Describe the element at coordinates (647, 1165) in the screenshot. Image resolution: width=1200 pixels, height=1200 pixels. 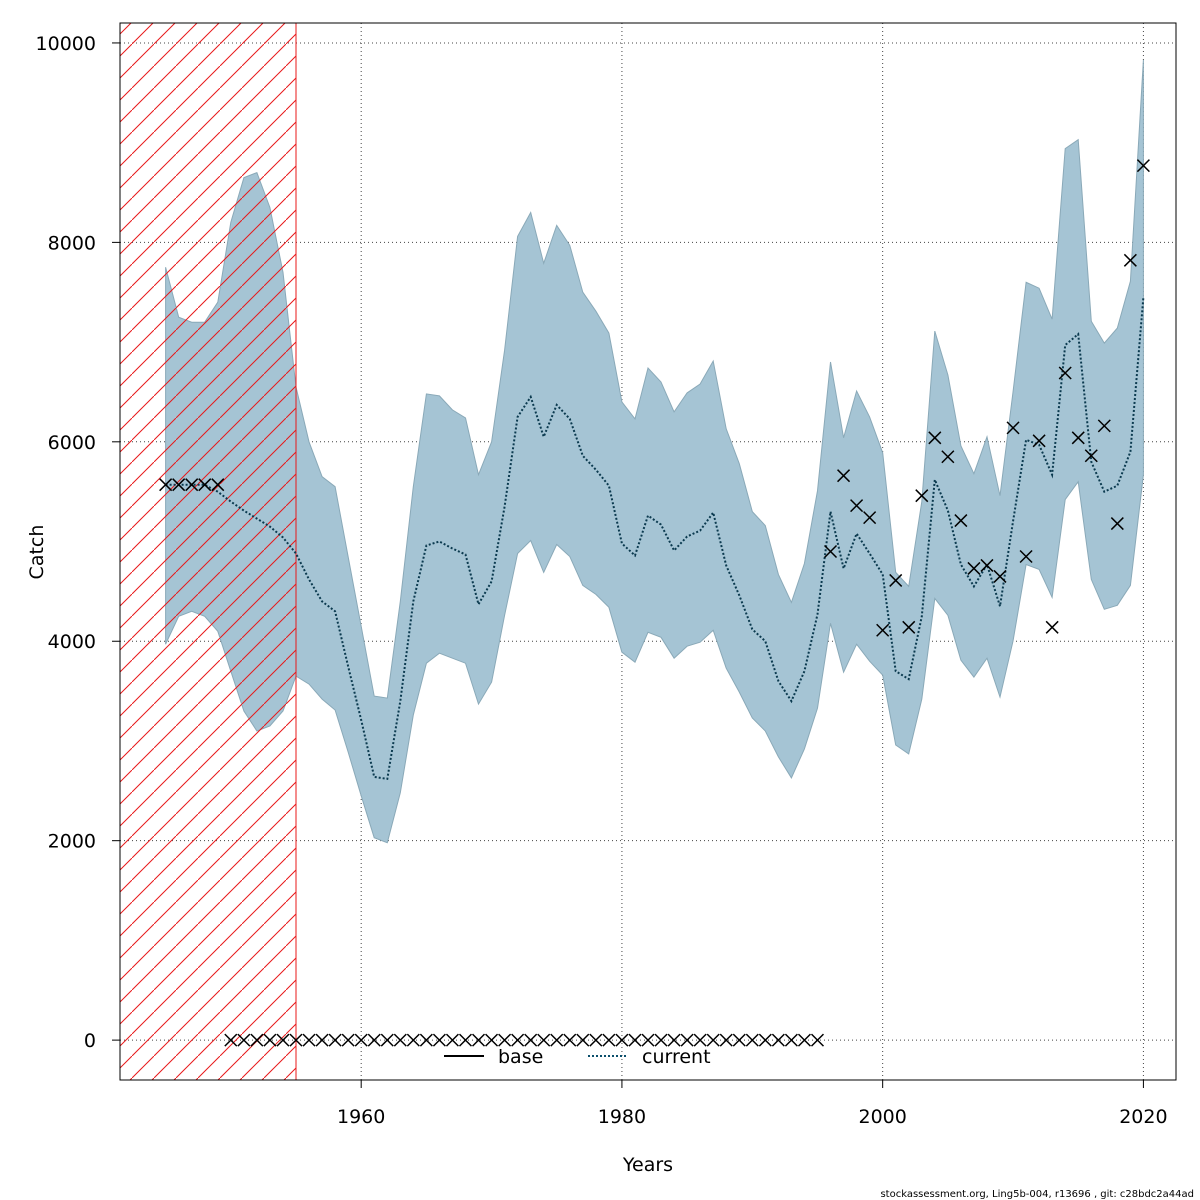
I see `x-axis-title: Years` at that location.